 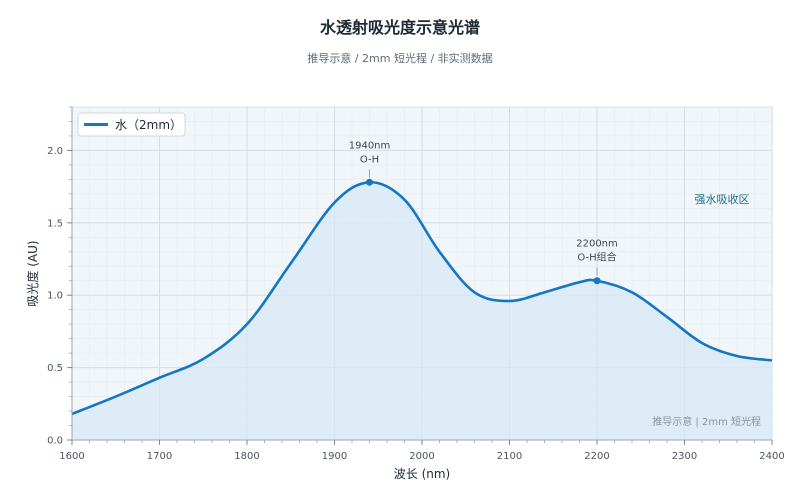 What do you see at coordinates (400, 58) in the screenshot?
I see `chart-subtitle: 推导示意 / 2mm 短光程 / 非实测数据` at bounding box center [400, 58].